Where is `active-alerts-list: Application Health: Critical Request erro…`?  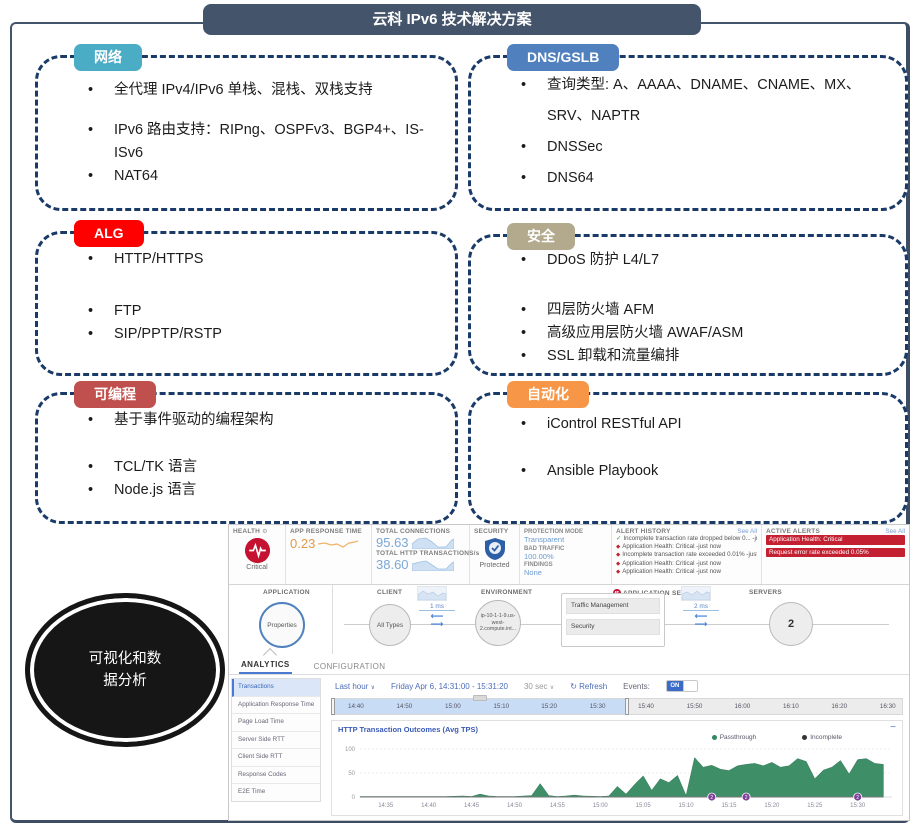 active-alerts-list: Application Health: Critical Request erro… is located at coordinates (835, 546).